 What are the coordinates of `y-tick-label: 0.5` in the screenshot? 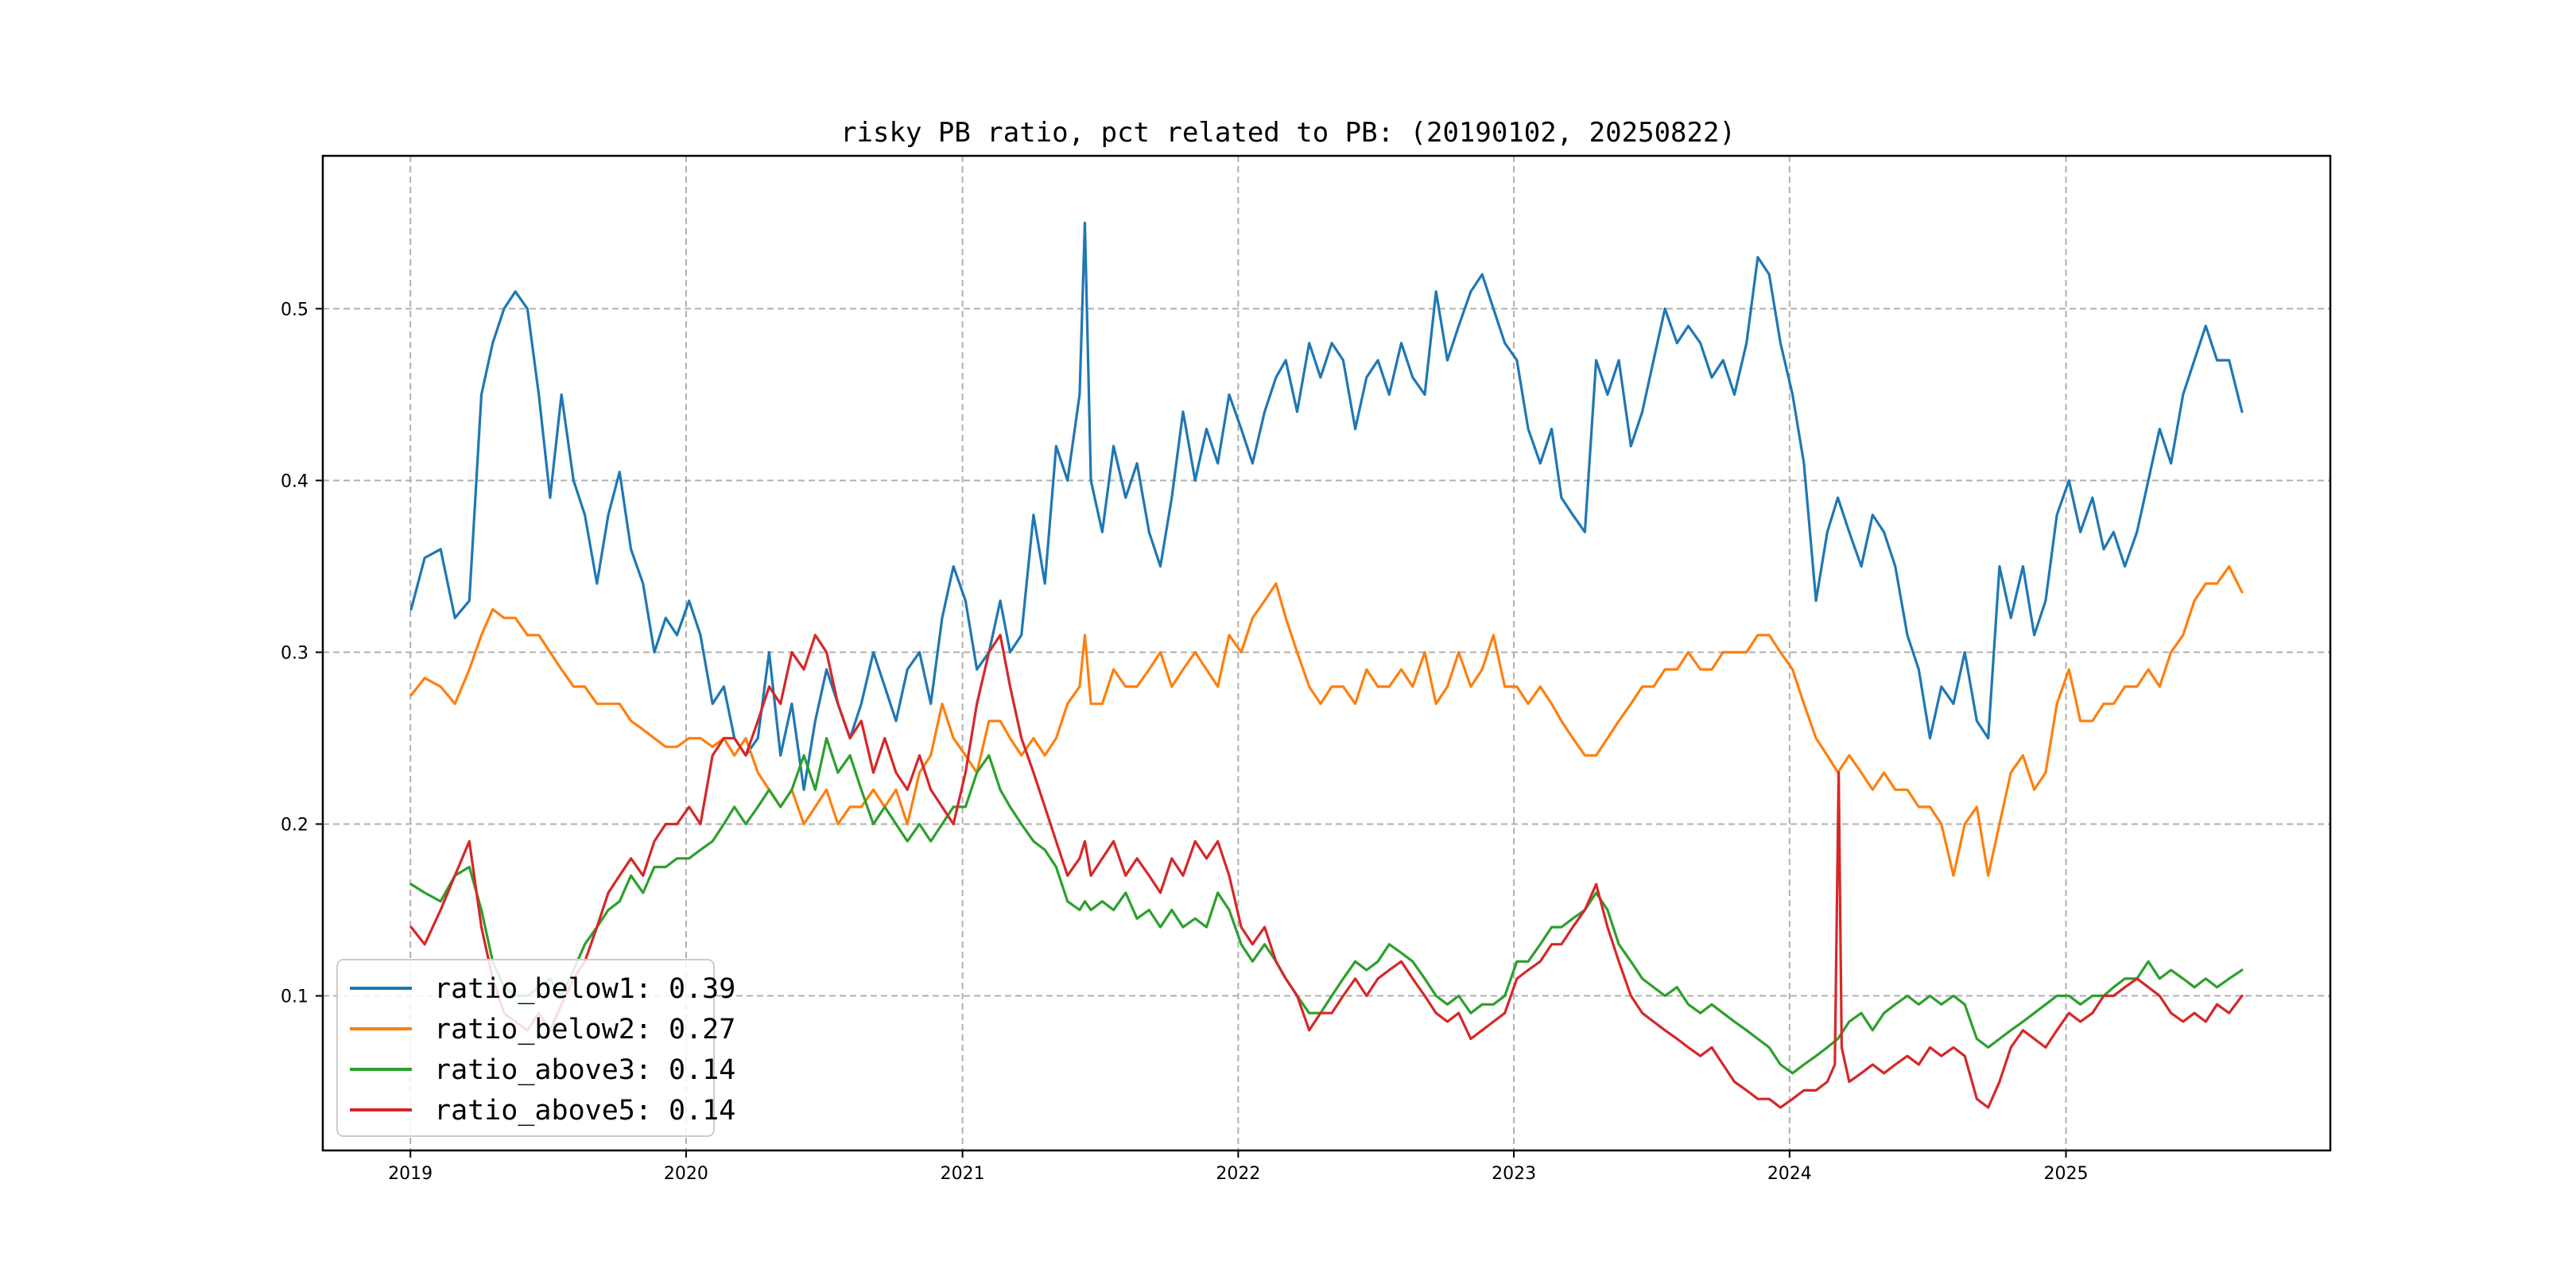 It's located at (294, 310).